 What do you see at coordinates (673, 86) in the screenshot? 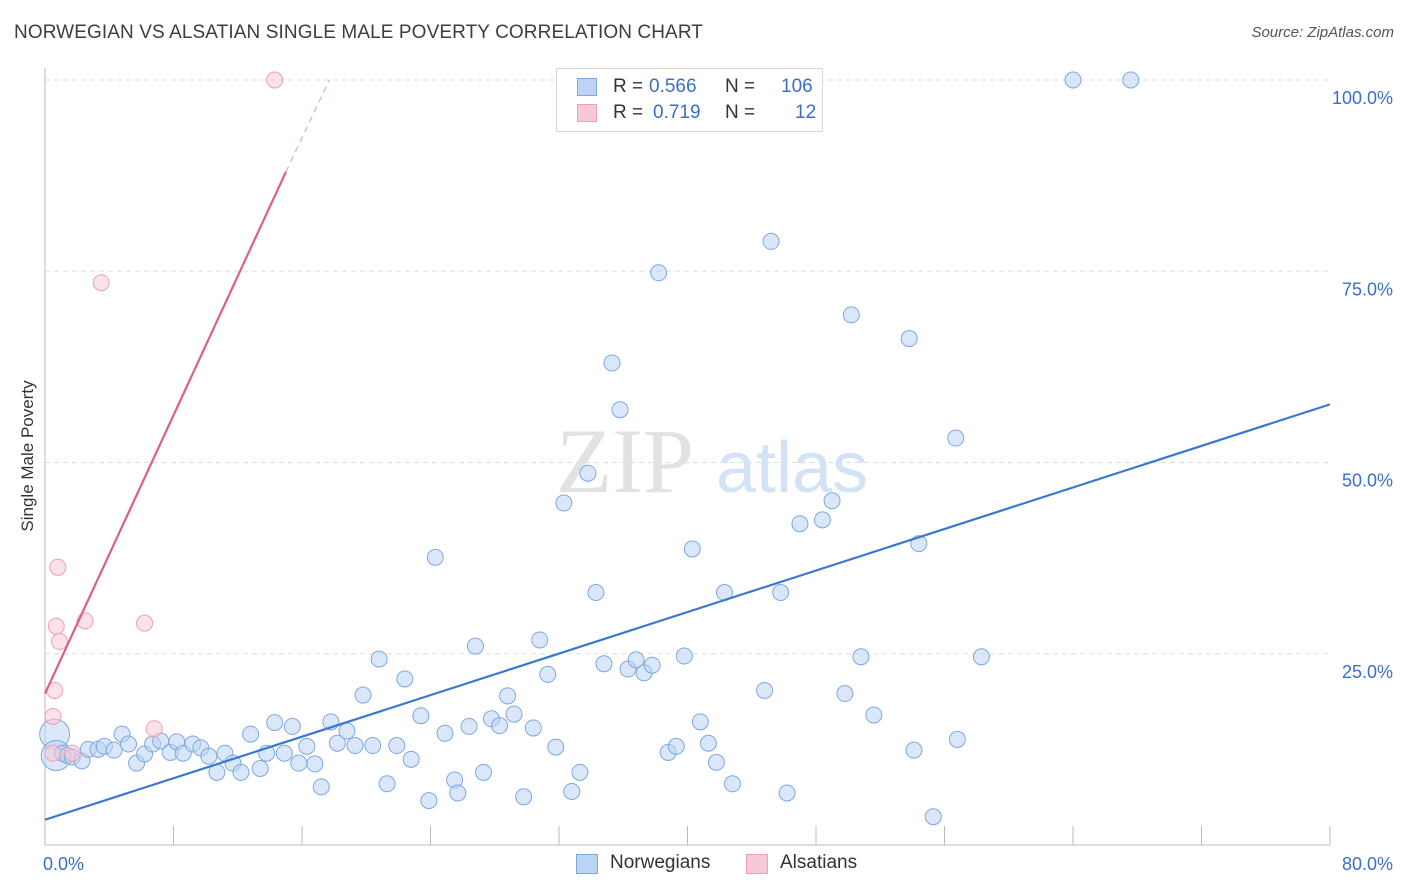
I see `r-value: 0.566` at bounding box center [673, 86].